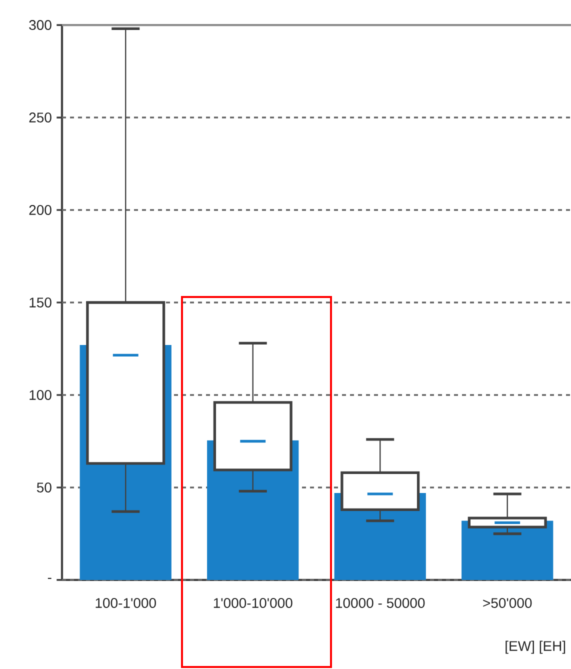 The image size is (571, 669). I want to click on y-tick-label: 250, so click(40, 117).